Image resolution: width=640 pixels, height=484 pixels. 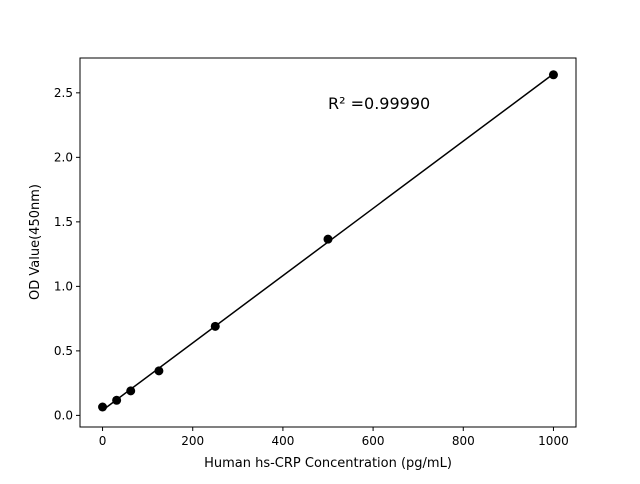 What do you see at coordinates (192, 441) in the screenshot?
I see `x-tick-label: 200` at bounding box center [192, 441].